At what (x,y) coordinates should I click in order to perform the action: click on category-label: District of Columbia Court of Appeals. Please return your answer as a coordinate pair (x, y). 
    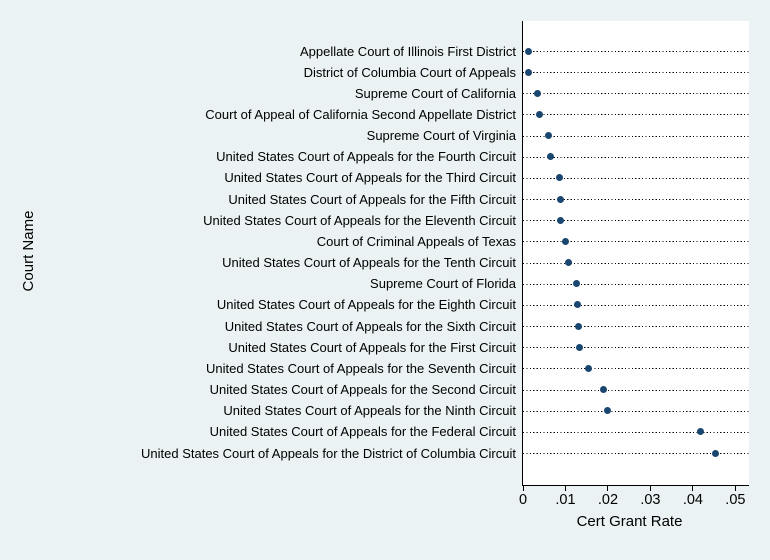
    Looking at the image, I should click on (409, 72).